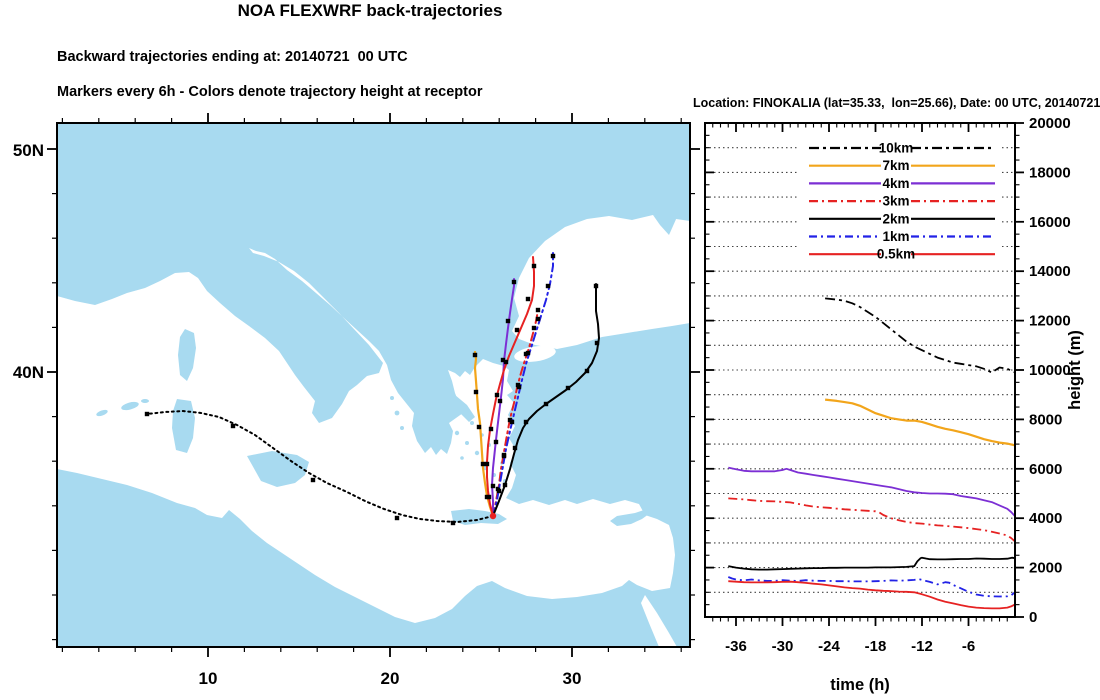  What do you see at coordinates (895, 236) in the screenshot?
I see `legend-label-1km: 1km` at bounding box center [895, 236].